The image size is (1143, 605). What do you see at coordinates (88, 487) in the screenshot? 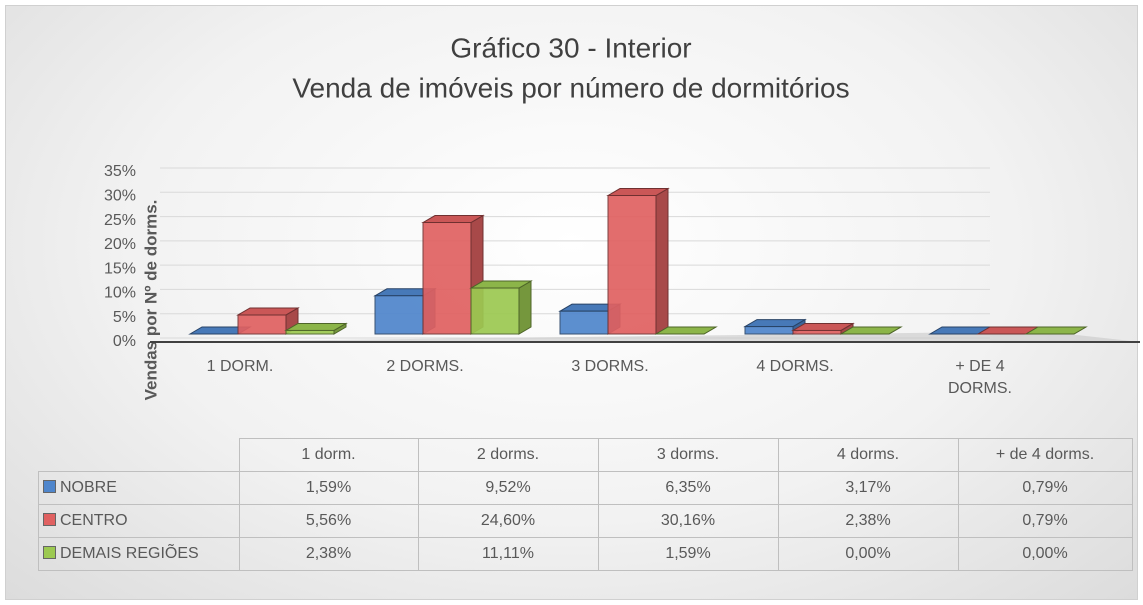
I see `legend-label: NOBRE` at bounding box center [88, 487].